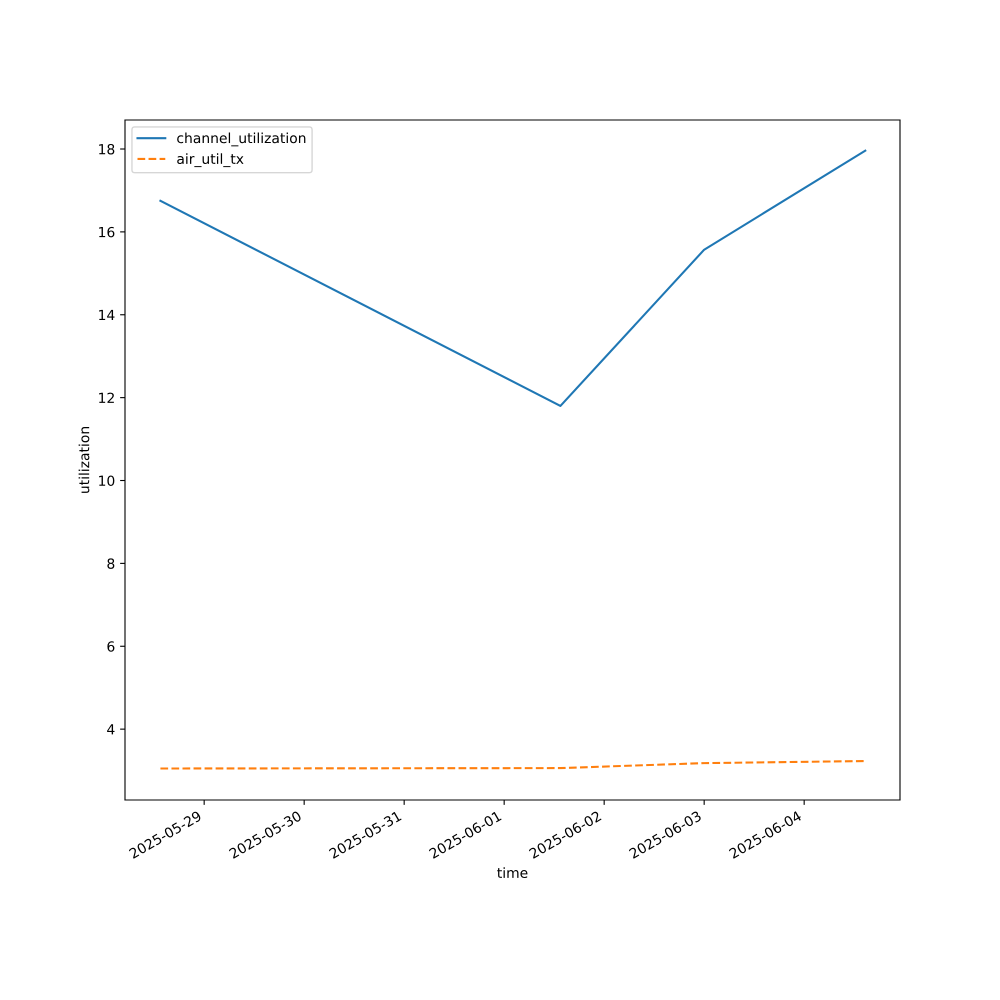  I want to click on y-axis-title: utilization, so click(84, 460).